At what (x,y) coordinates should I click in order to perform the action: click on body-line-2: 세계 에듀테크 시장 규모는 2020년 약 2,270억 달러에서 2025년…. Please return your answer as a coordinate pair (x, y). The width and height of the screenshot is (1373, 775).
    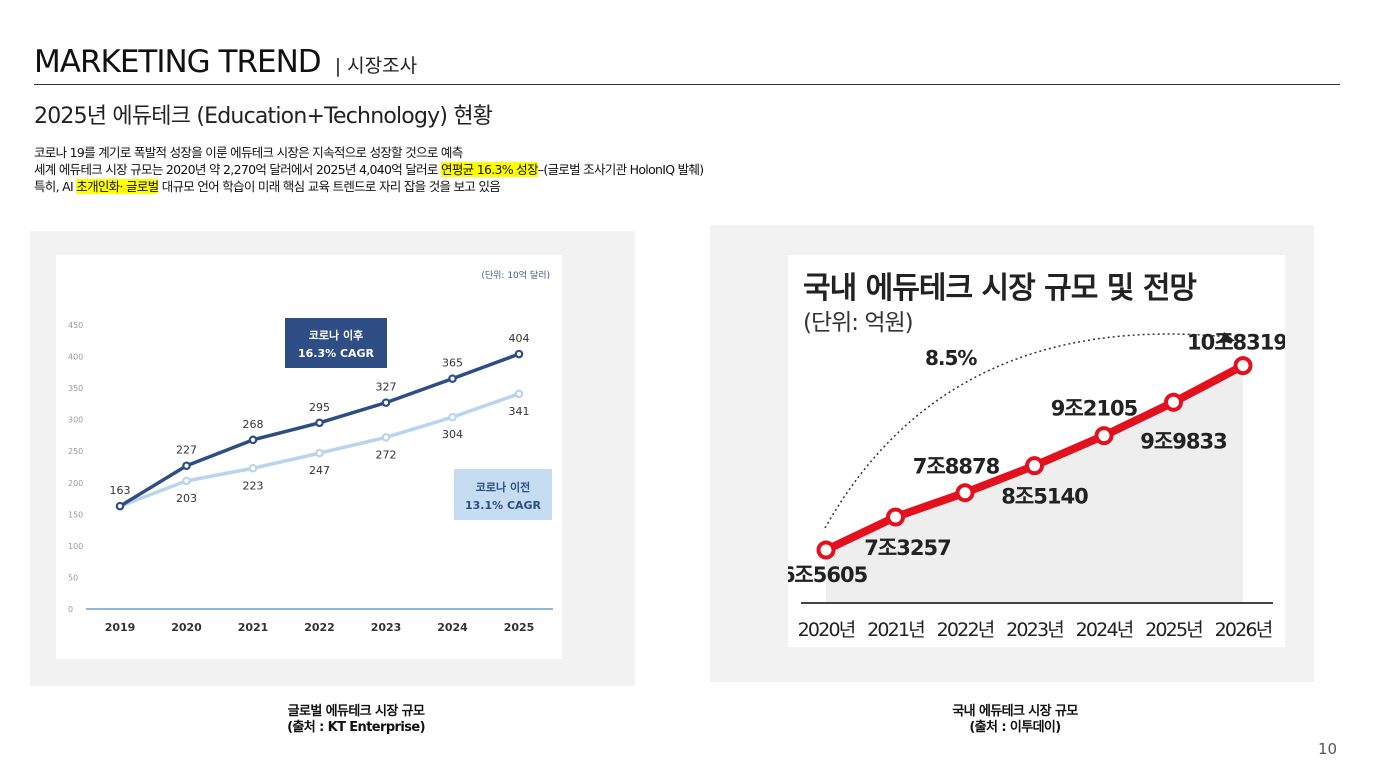
    Looking at the image, I should click on (369, 169).